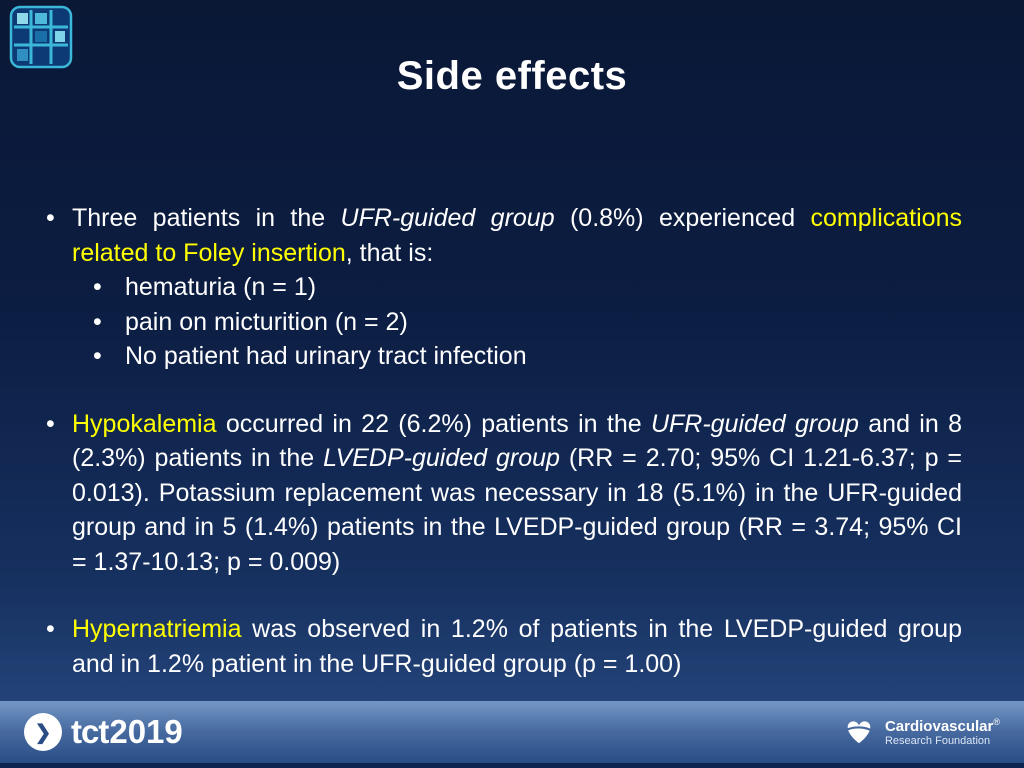 This screenshot has height=768, width=1024. I want to click on tct-brand-text: tct, so click(90, 731).